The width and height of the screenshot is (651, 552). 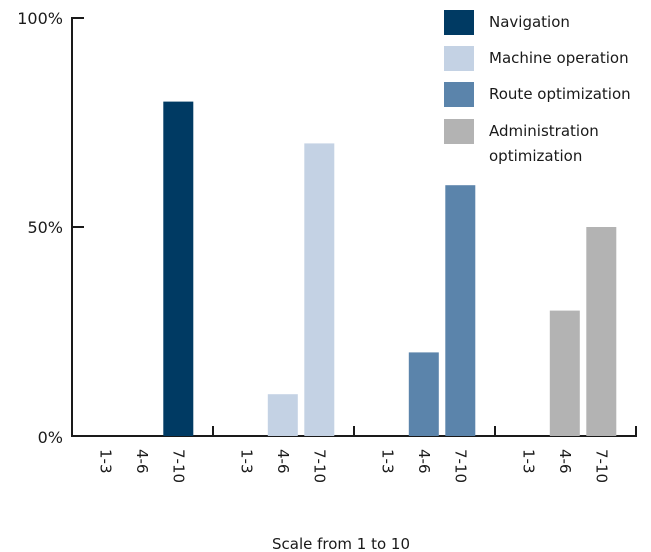 What do you see at coordinates (353, 466) in the screenshot?
I see `category-labels: 1-3 4-6 7-10 1-3 4-6 7-10 1-3 4-6 7-10 1-3 4-6 7-10` at bounding box center [353, 466].